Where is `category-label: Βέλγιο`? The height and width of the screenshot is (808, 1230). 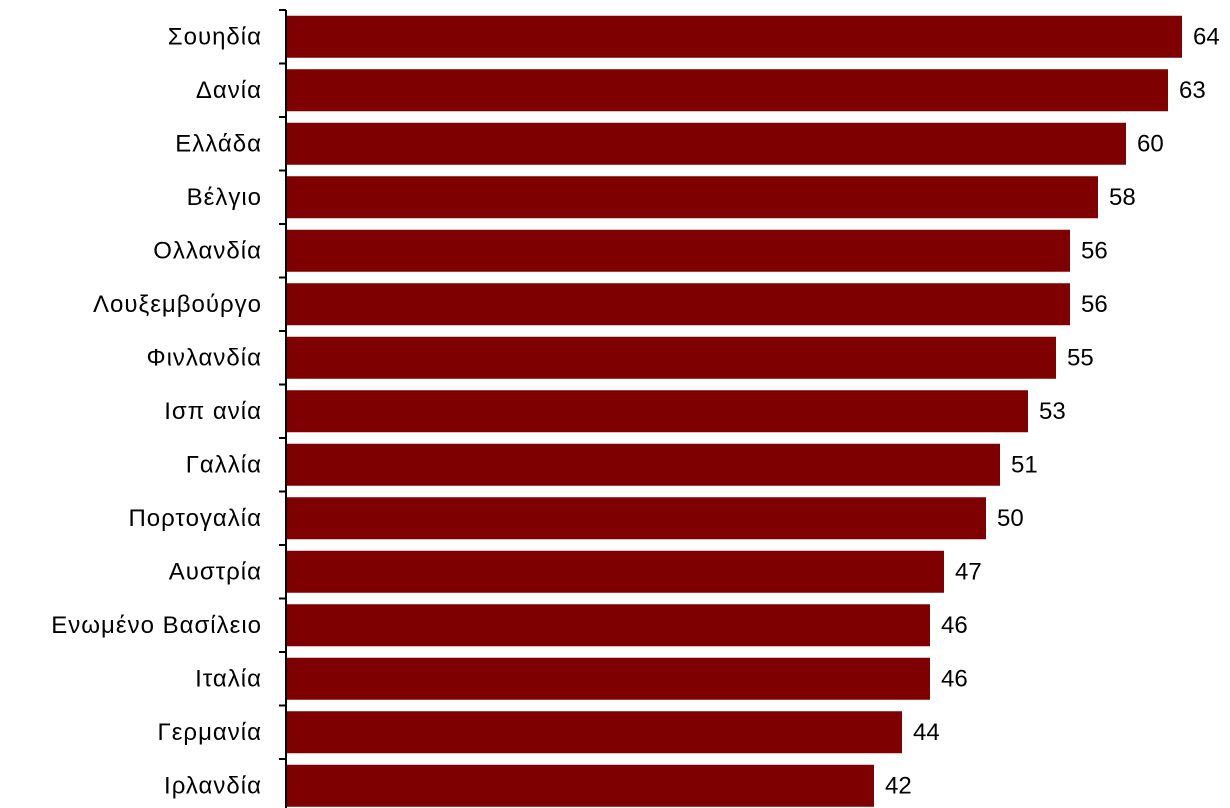 category-label: Βέλγιο is located at coordinates (224, 197).